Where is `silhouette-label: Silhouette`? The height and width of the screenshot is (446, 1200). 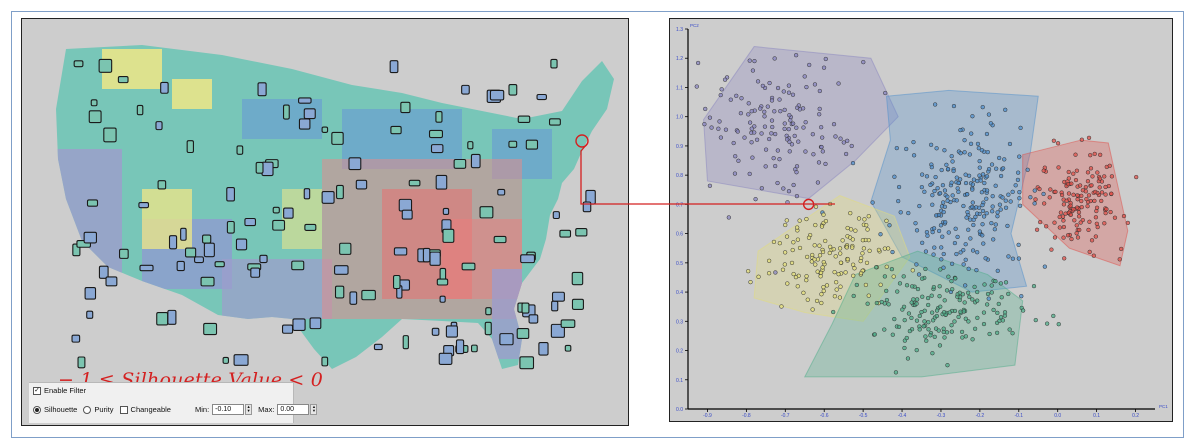
silhouette-label: Silhouette is located at coordinates (61, 409).